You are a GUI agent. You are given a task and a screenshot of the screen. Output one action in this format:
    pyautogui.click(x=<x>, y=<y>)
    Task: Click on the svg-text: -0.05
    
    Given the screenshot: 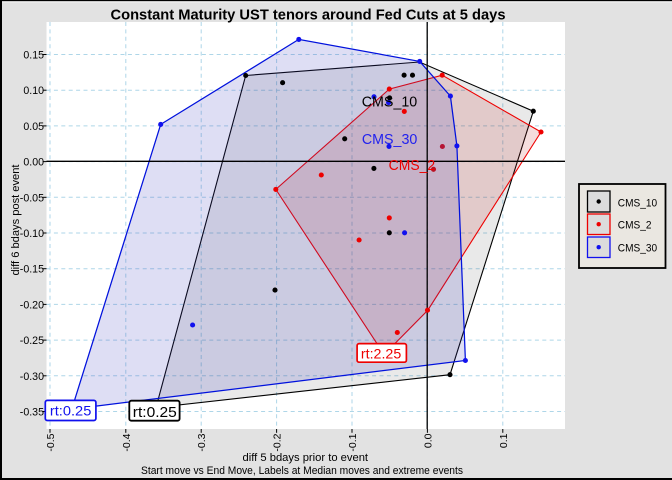 What is the action you would take?
    pyautogui.click(x=32, y=198)
    